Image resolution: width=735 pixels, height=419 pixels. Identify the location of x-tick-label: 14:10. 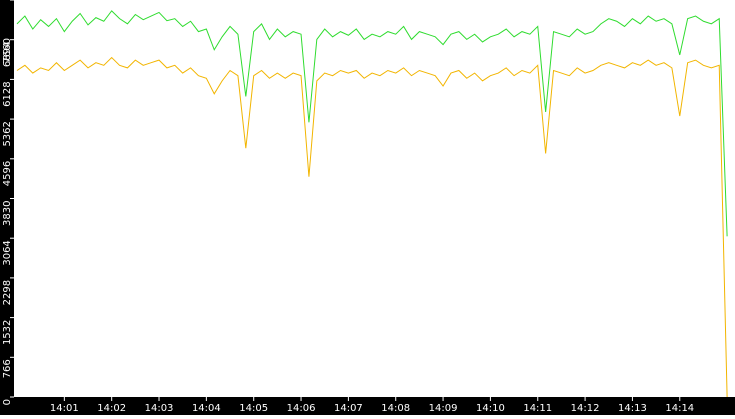
(490, 408).